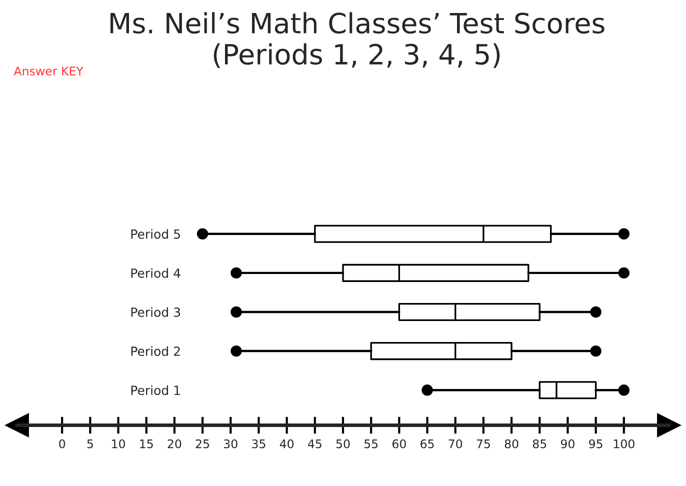 This screenshot has height=486, width=686. What do you see at coordinates (155, 273) in the screenshot?
I see `y-tick-label: Period 4` at bounding box center [155, 273].